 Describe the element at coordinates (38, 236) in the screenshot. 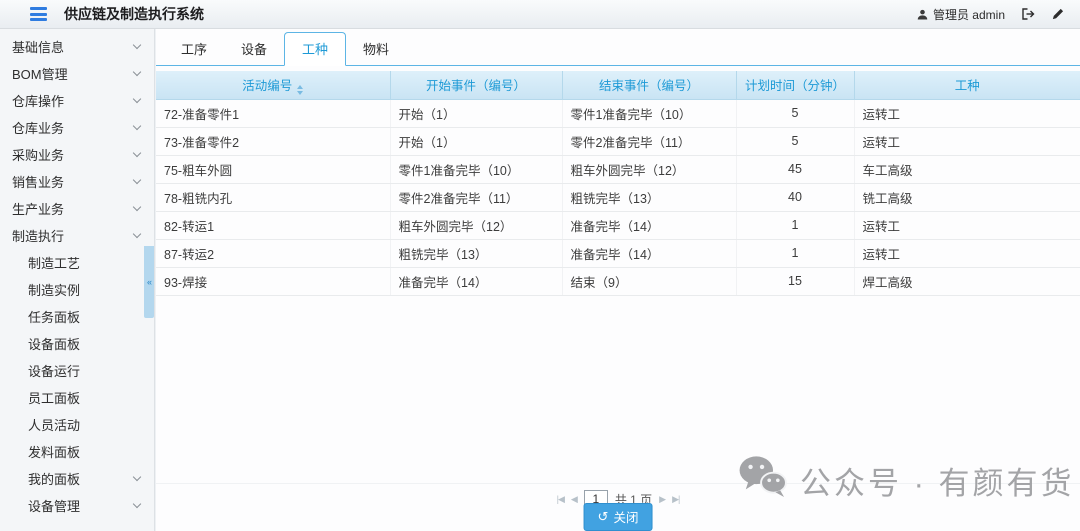

I see `sidebar-item-label: 制造执行` at that location.